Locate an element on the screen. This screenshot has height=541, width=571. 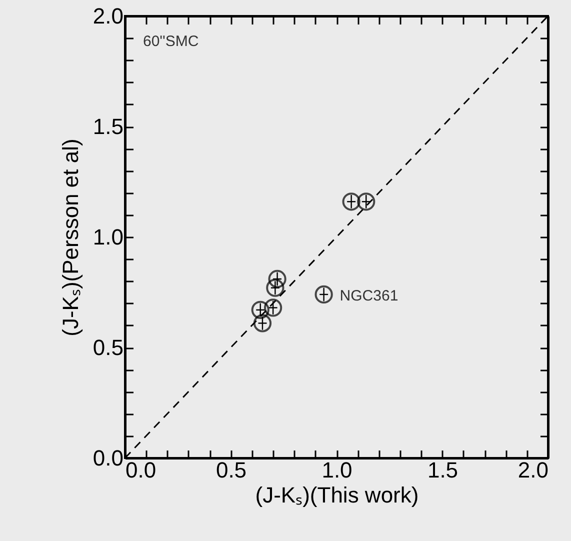
x-tick-label: 1.5 is located at coordinates (442, 470).